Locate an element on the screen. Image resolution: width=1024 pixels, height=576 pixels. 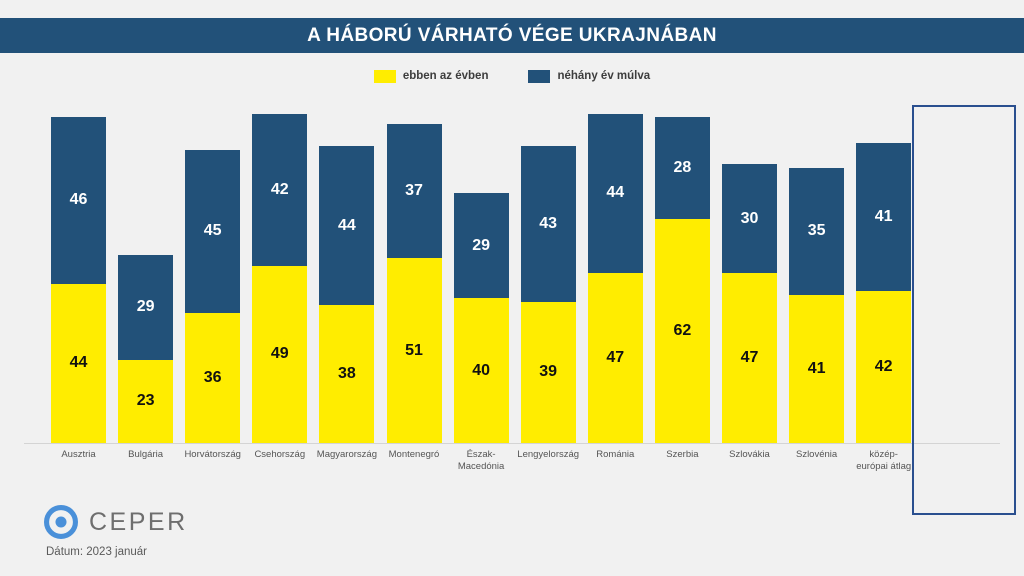
bar-segment-this-year: 38 is located at coordinates (347, 374).